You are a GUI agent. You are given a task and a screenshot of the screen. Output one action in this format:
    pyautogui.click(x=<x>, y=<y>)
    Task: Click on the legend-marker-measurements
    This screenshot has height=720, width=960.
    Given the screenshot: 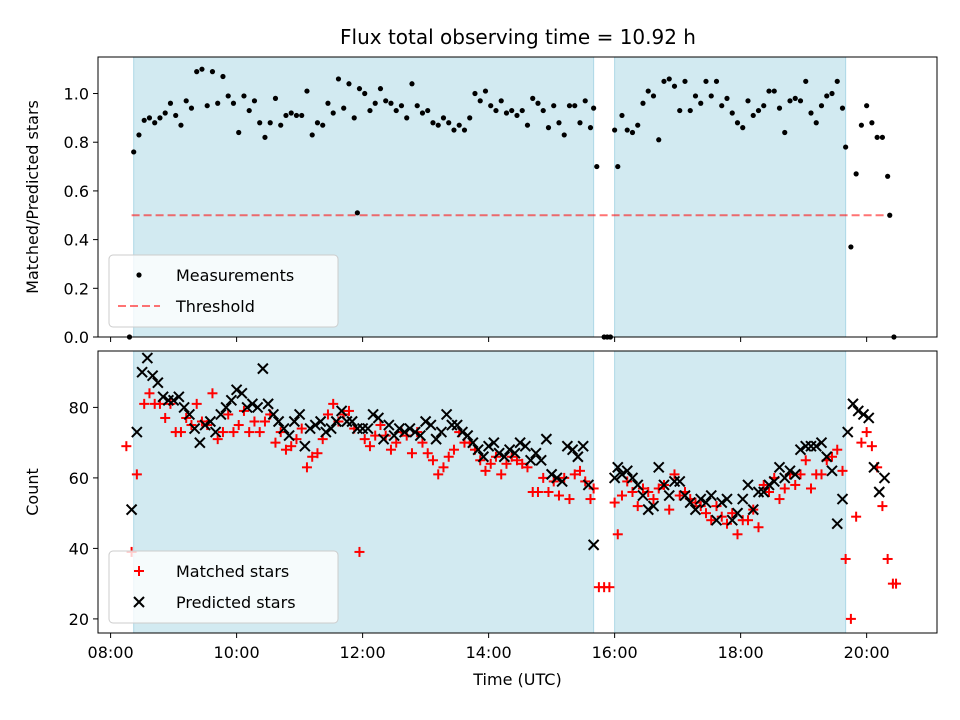 What is the action you would take?
    pyautogui.click(x=139, y=275)
    